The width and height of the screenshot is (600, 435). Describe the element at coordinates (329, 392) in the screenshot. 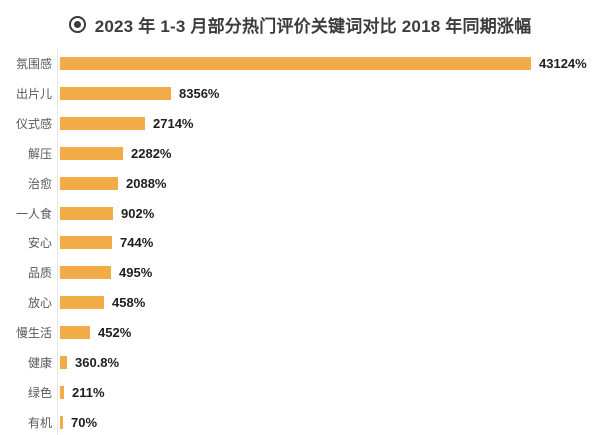

I see `plot-area: 211%` at that location.